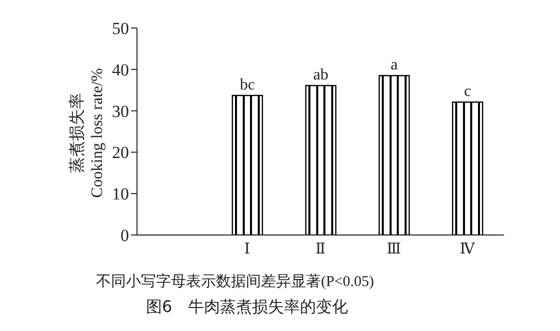 This screenshot has height=331, width=560. What do you see at coordinates (247, 85) in the screenshot?
I see `data-label: bc` at bounding box center [247, 85].